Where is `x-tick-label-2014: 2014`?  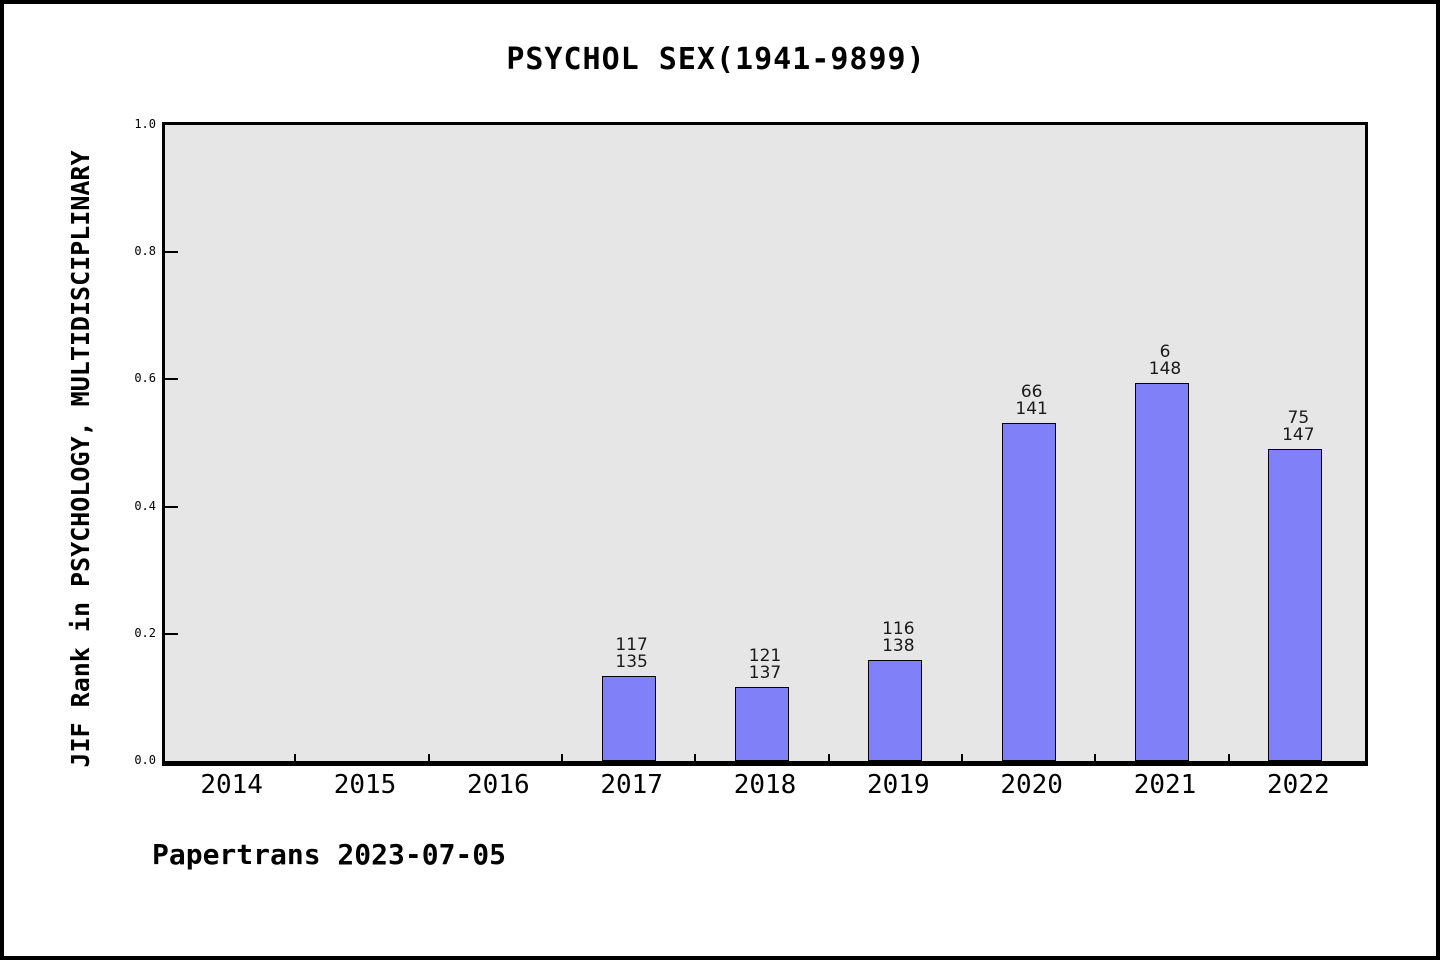 x-tick-label-2014: 2014 is located at coordinates (231, 785).